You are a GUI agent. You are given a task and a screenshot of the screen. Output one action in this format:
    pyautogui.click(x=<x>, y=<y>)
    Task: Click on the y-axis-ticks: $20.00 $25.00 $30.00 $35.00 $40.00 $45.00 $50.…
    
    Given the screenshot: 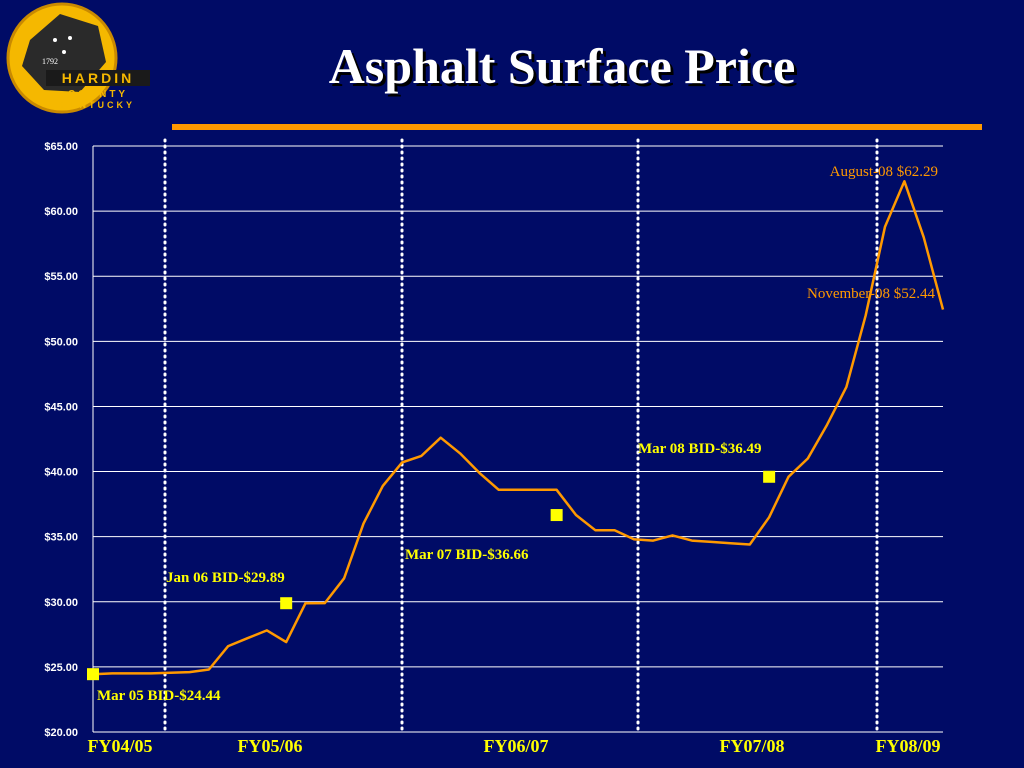 What is the action you would take?
    pyautogui.click(x=61, y=440)
    